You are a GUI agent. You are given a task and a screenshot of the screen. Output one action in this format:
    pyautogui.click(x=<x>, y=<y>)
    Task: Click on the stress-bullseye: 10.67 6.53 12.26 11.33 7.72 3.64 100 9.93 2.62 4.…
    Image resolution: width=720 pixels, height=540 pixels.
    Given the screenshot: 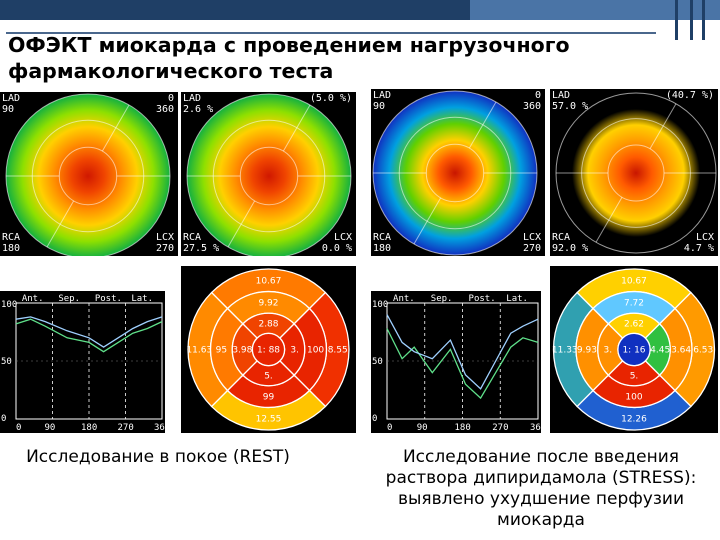 What is the action you would take?
    pyautogui.click(x=634, y=349)
    